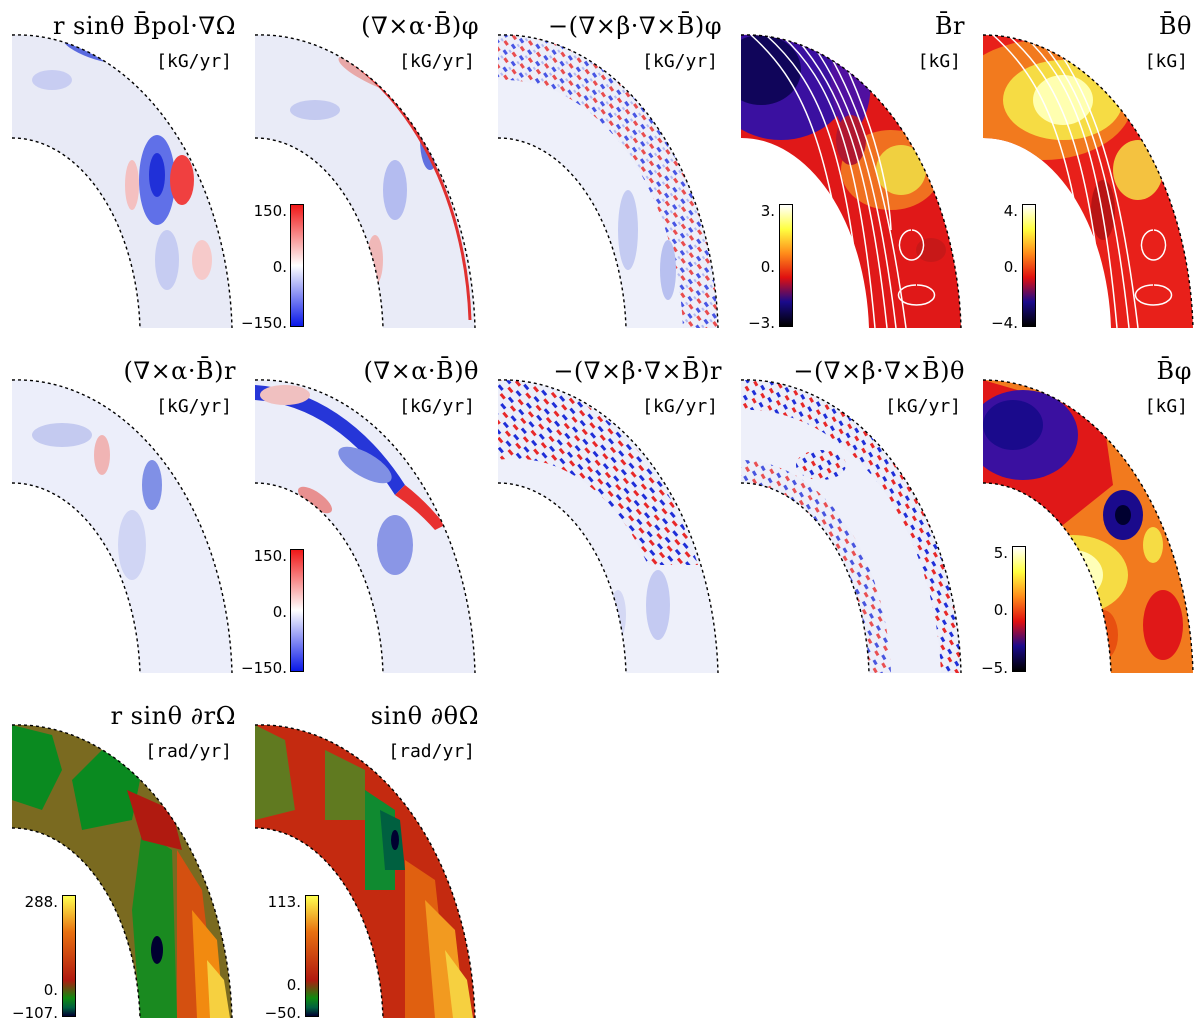 This screenshot has width=1200, height=1025. What do you see at coordinates (420, 26) in the screenshot?
I see `panel-title: (∇×α·B̄)φ` at bounding box center [420, 26].